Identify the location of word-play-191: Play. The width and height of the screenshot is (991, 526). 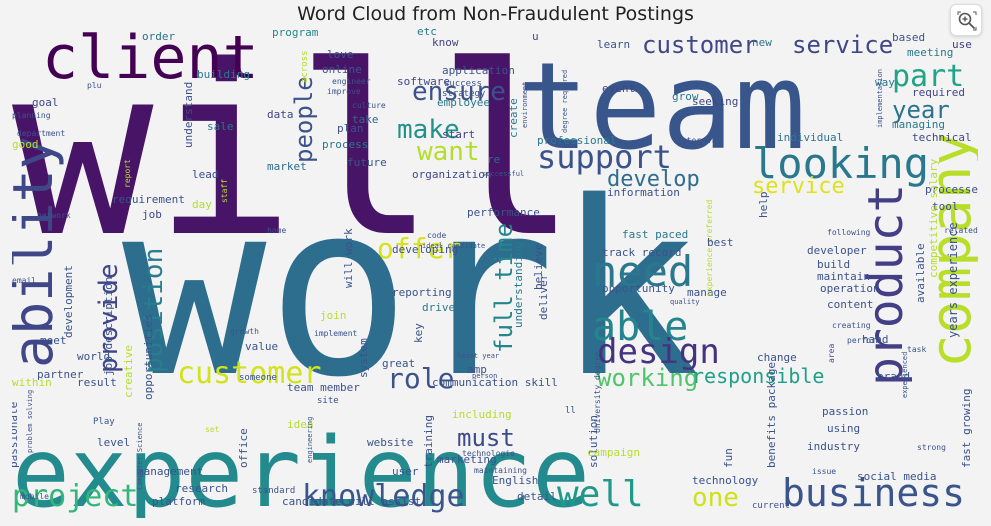
(104, 422).